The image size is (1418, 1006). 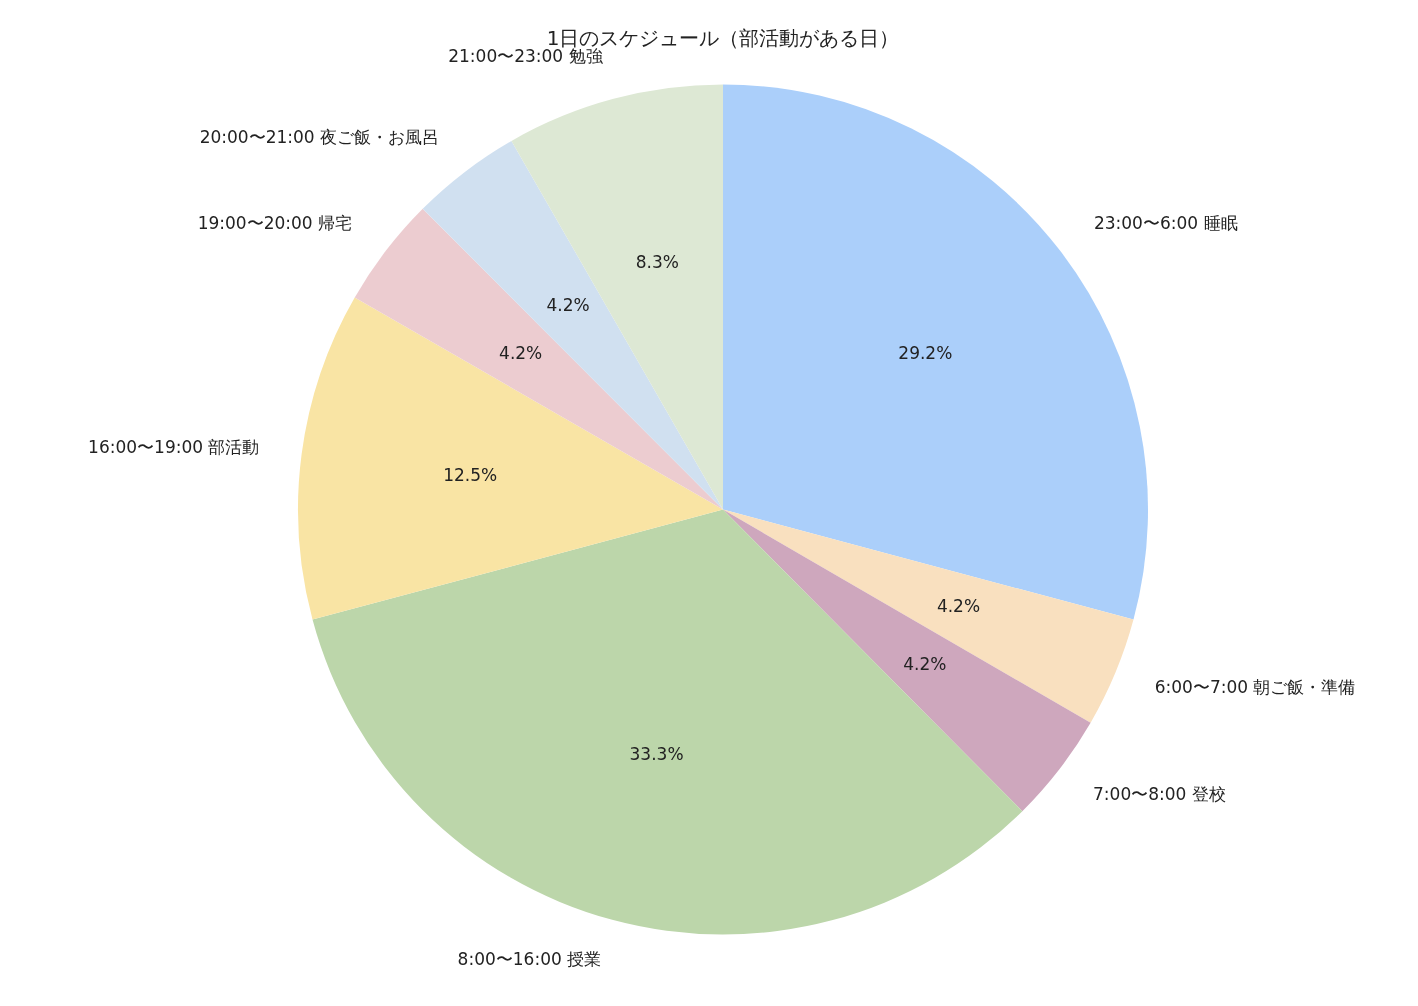 What do you see at coordinates (925, 352) in the screenshot?
I see `data-label: 29.2%` at bounding box center [925, 352].